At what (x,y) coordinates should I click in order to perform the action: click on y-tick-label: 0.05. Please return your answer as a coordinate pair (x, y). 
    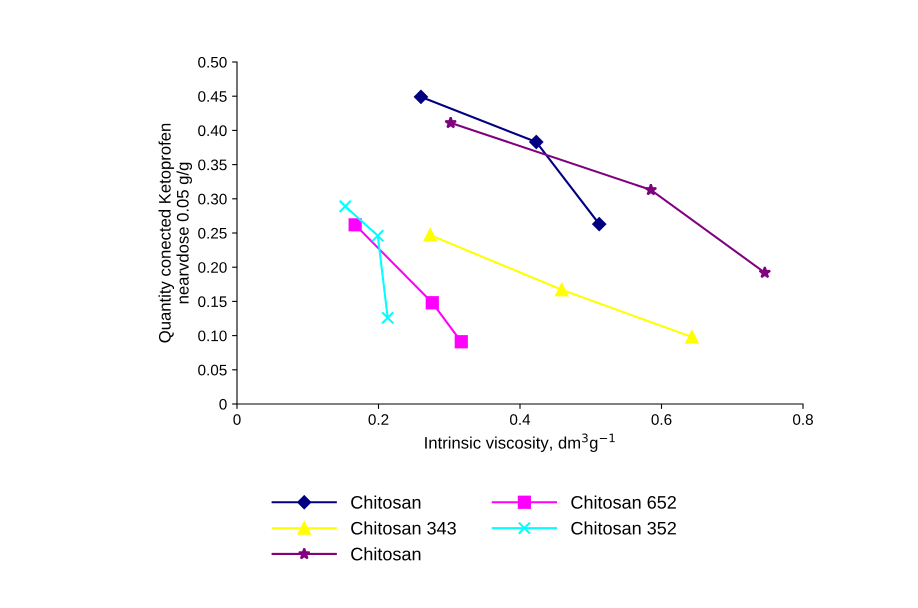
    Looking at the image, I should click on (212, 370).